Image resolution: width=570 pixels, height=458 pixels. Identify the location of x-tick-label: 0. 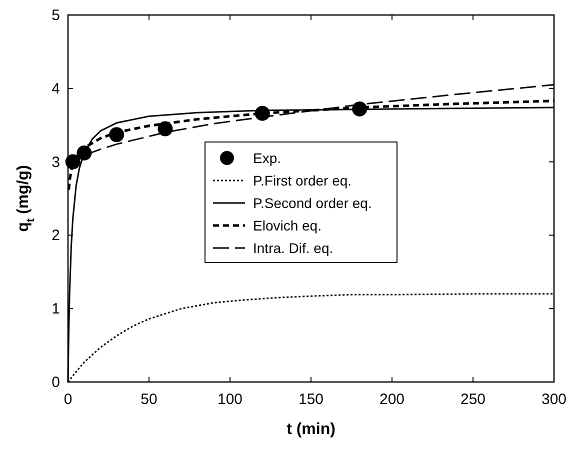
(68, 399).